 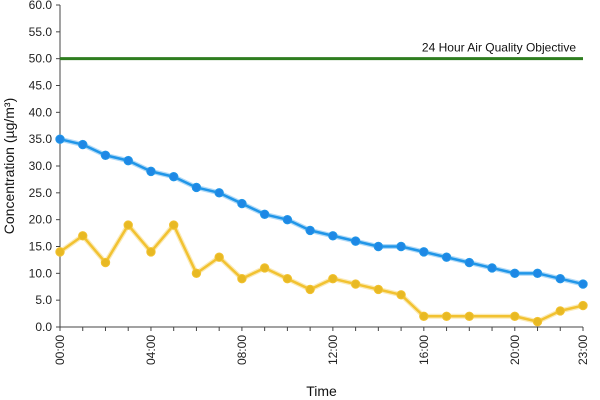 I want to click on y-tick-label: 40.0, so click(x=41, y=112).